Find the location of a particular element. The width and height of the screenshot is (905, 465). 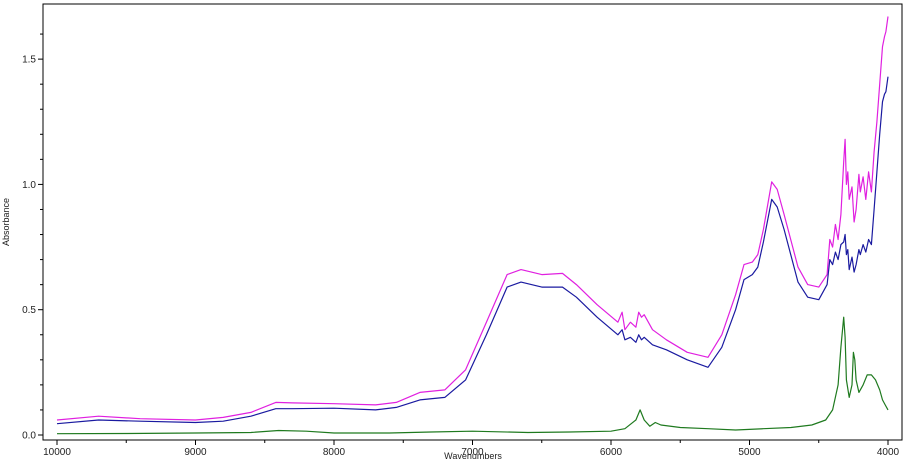

x-axis-title: Wavenumbers is located at coordinates (473, 456).